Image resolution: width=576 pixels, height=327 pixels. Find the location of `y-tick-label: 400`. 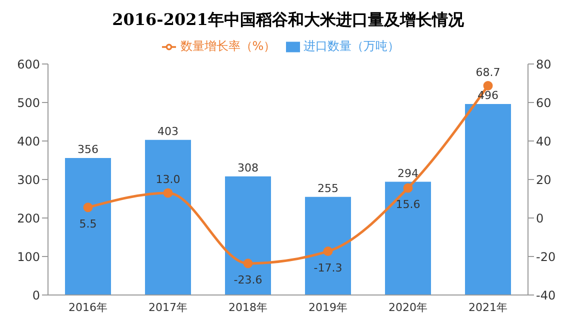

y-tick-label: 400 is located at coordinates (28, 141).